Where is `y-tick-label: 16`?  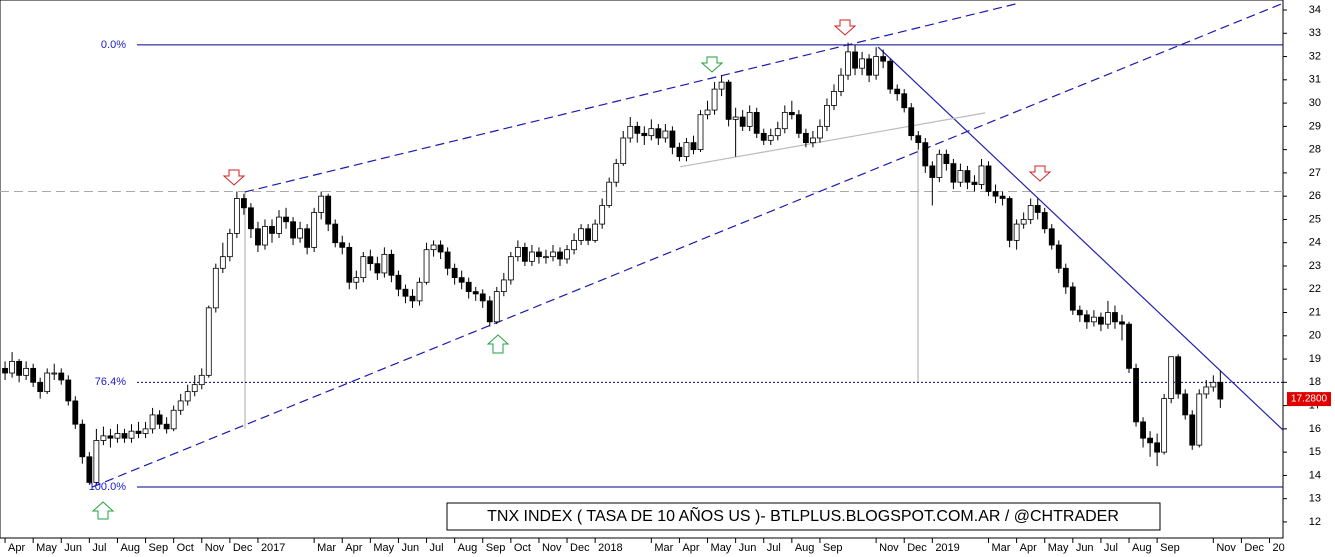
y-tick-label: 16 is located at coordinates (1315, 429).